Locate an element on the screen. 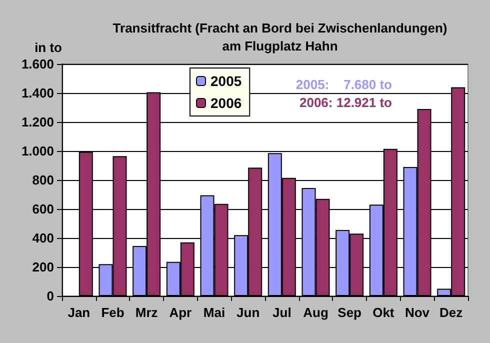  legend-label: 2005 is located at coordinates (226, 81).